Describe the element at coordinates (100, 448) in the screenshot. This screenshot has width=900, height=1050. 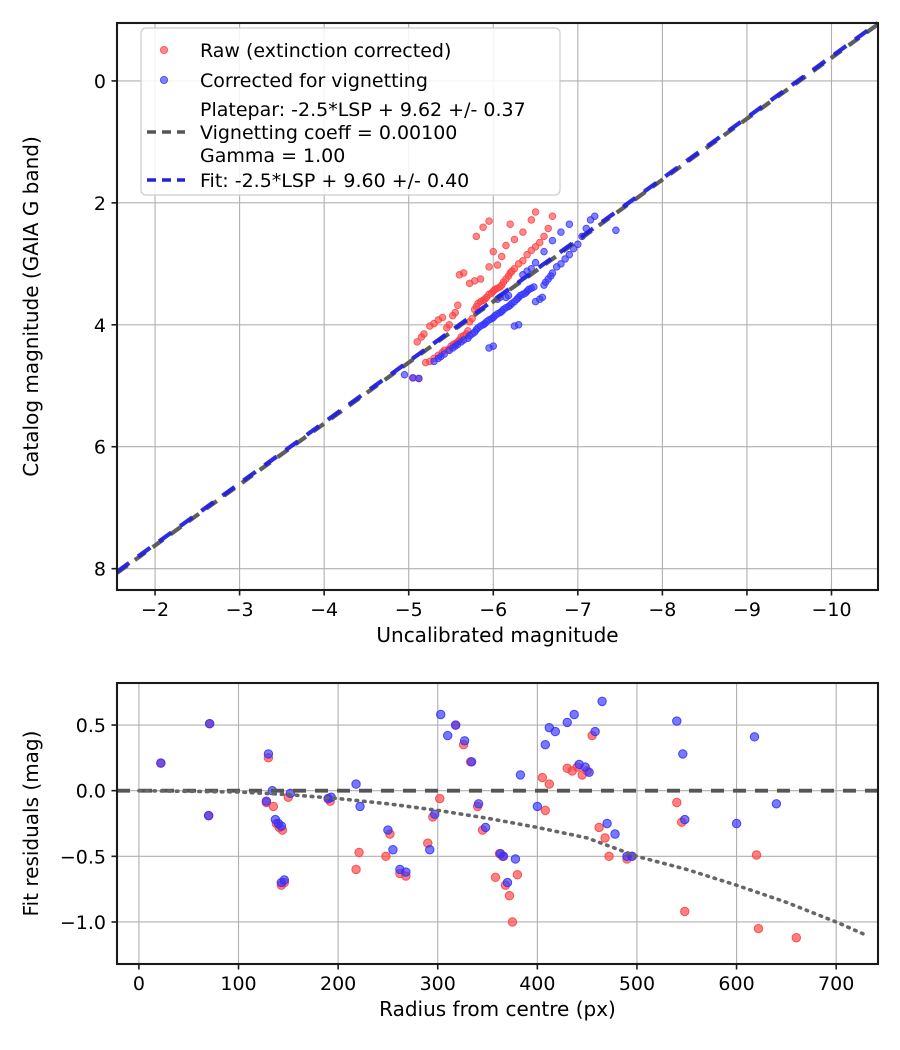
I see `ytick-label-top: 6` at that location.